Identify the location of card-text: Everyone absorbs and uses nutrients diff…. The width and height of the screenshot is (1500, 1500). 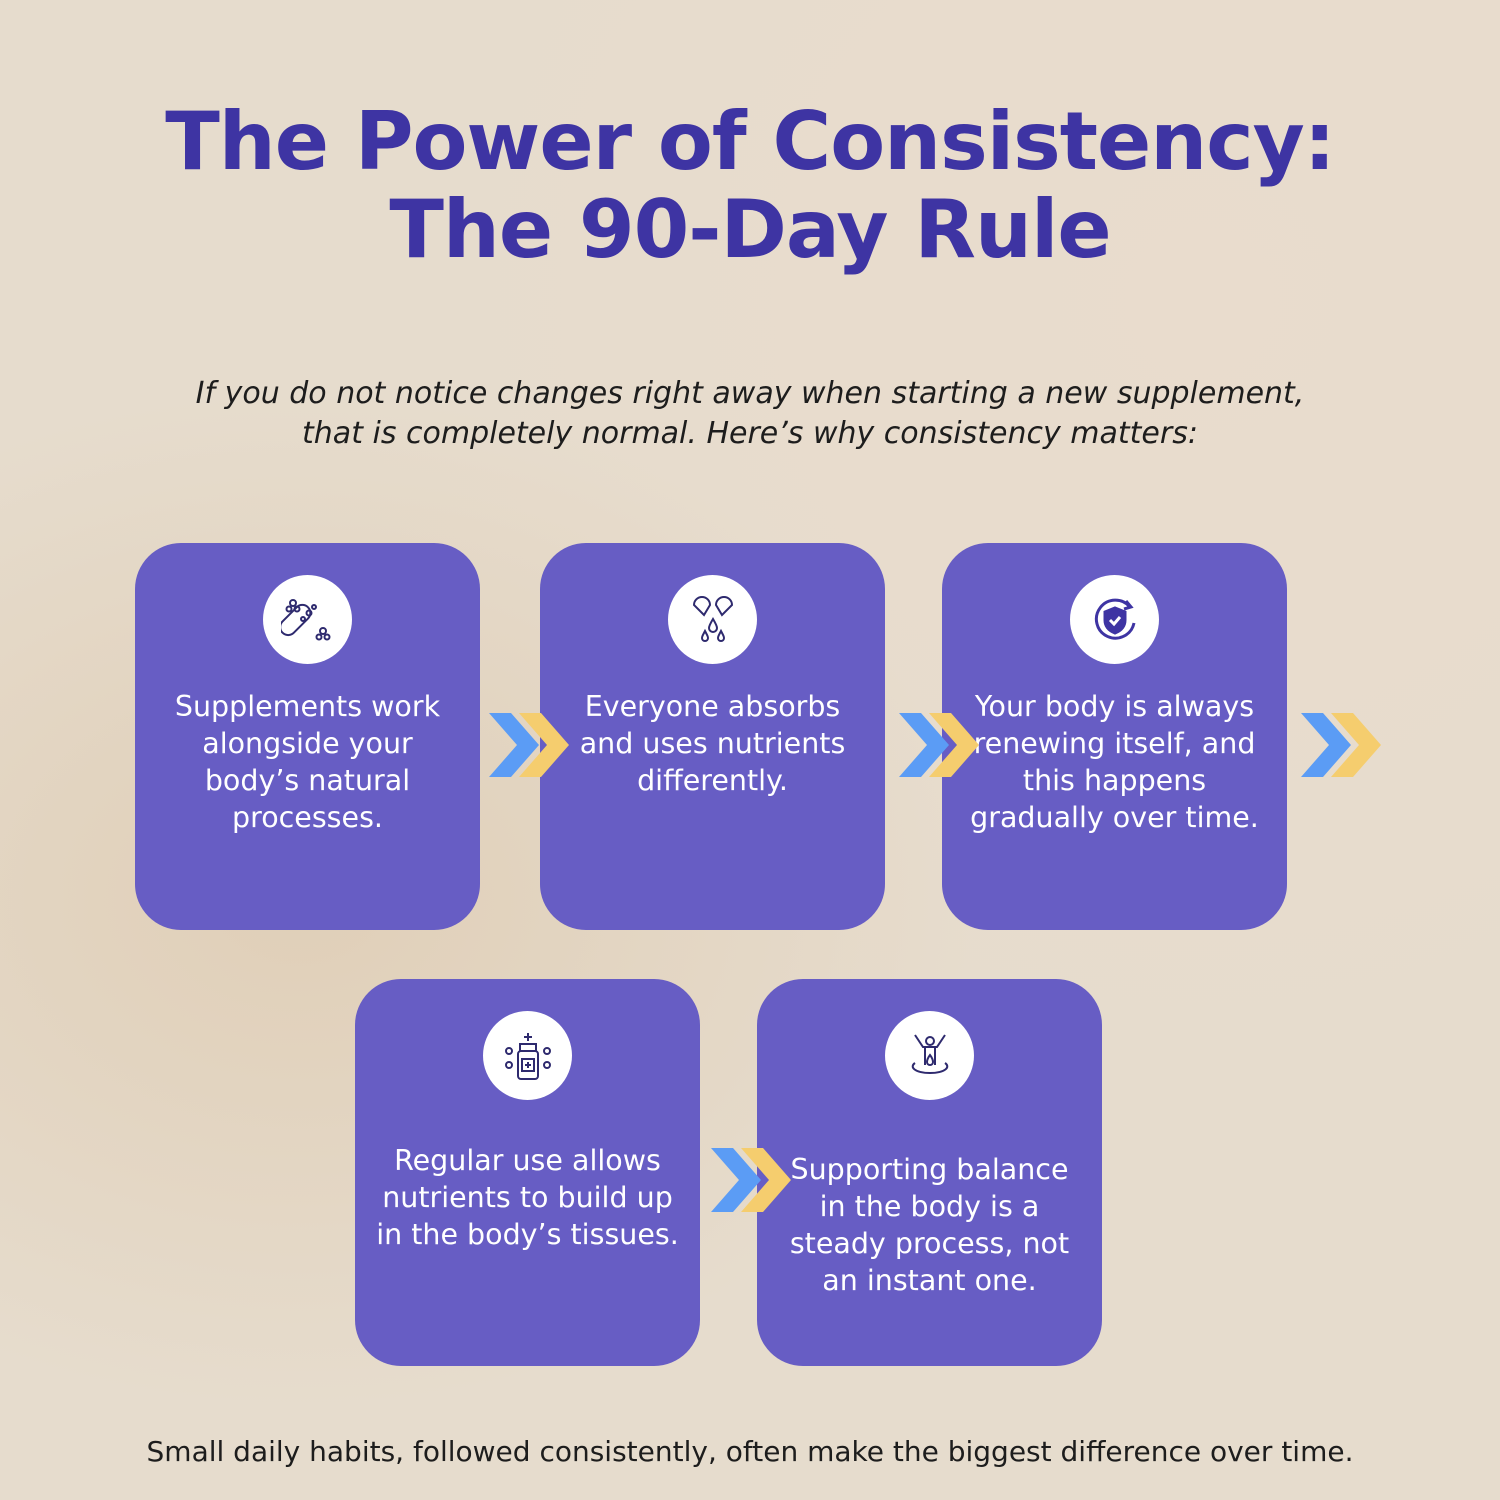
(712, 743).